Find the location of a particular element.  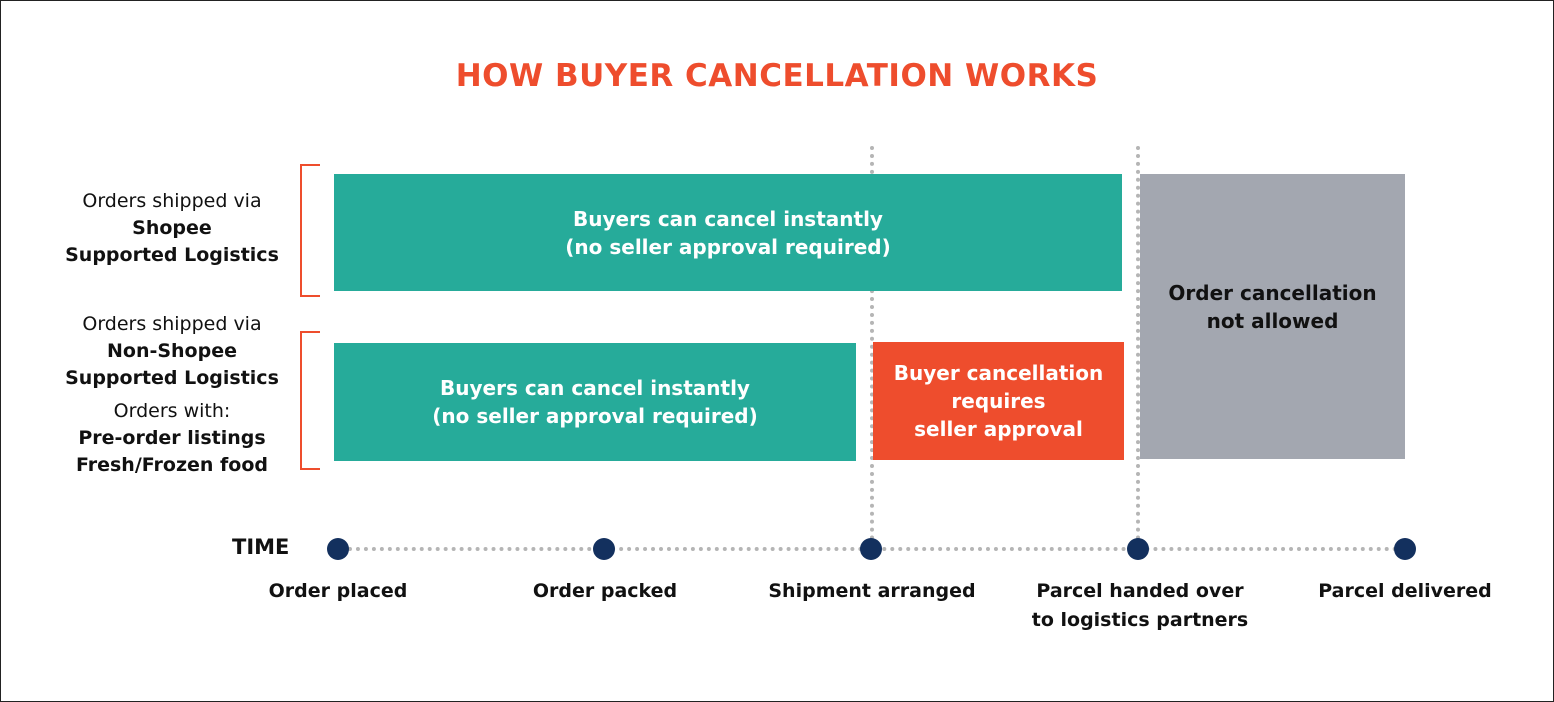

milestone-label: Order packed is located at coordinates (605, 591).